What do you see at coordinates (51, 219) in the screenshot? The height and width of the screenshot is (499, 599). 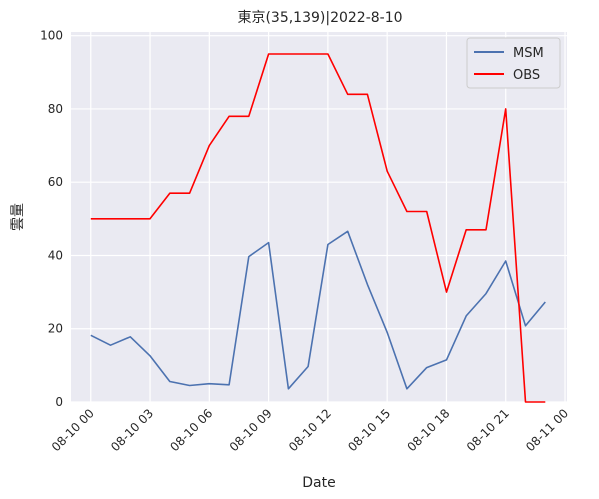 I see `y-tick-labels: 0 20 40 60 80 100` at bounding box center [51, 219].